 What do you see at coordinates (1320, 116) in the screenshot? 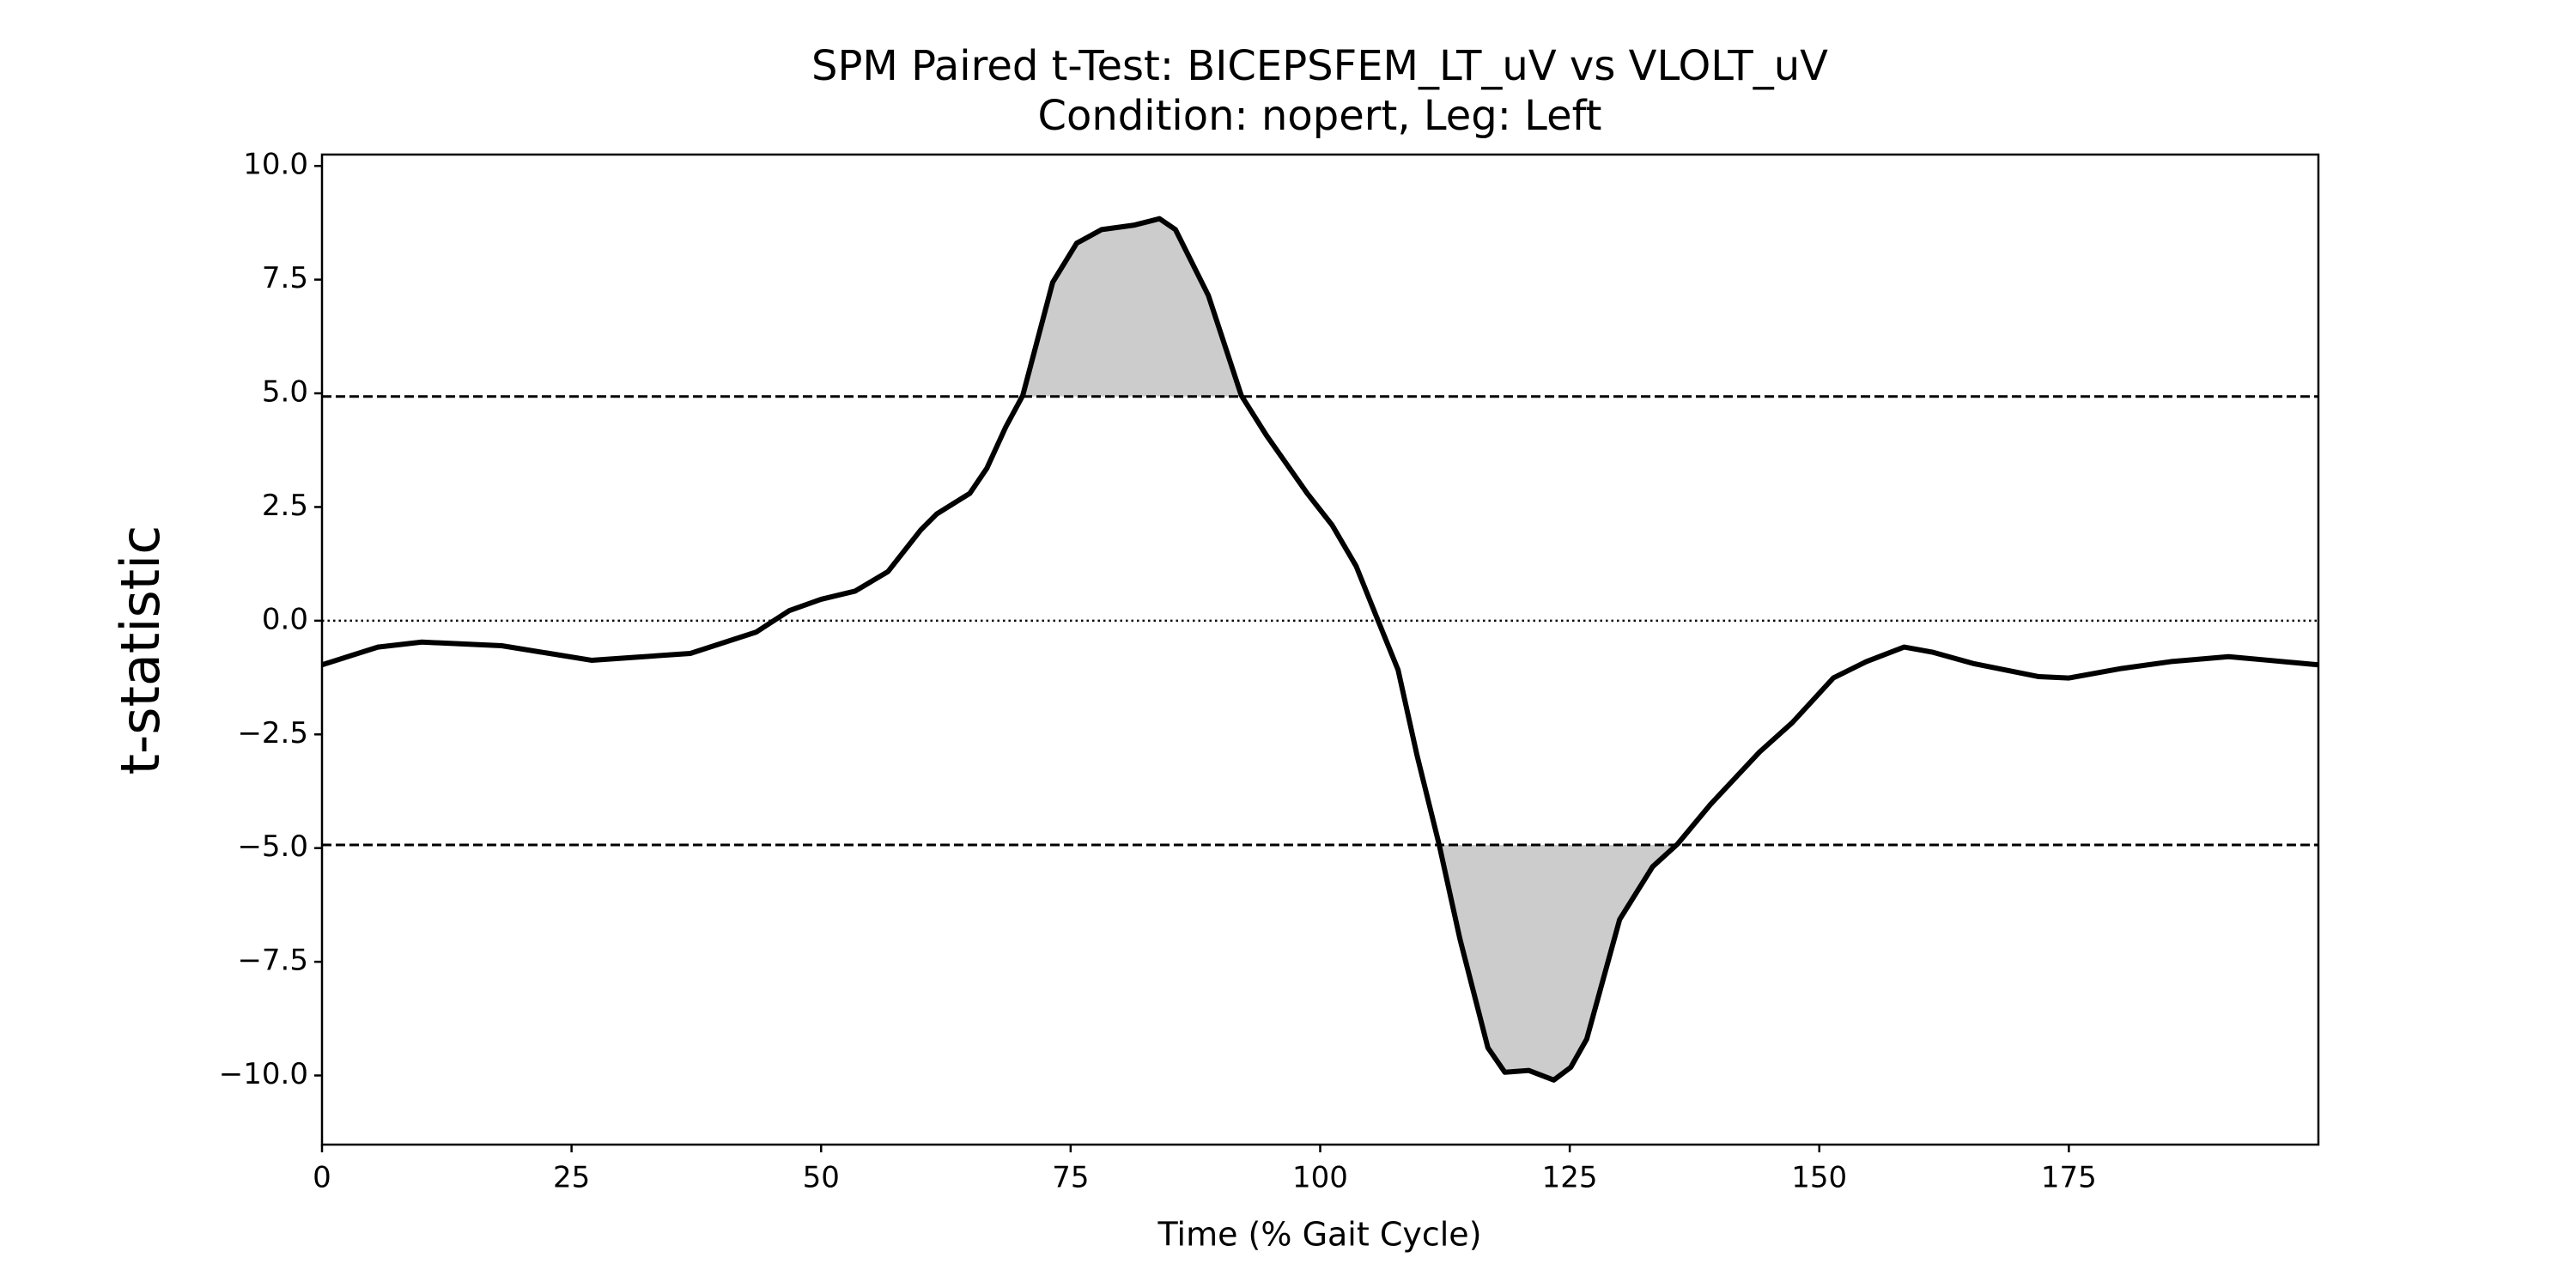
I see `chart-subtitle: Condition: nopert, Leg: Left` at bounding box center [1320, 116].